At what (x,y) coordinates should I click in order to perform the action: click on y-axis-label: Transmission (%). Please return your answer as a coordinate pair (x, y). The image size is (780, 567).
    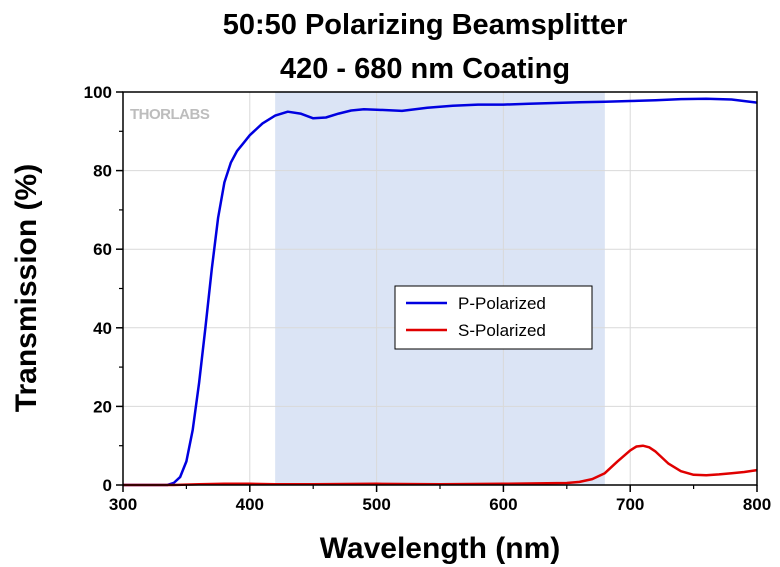
    Looking at the image, I should click on (26, 288).